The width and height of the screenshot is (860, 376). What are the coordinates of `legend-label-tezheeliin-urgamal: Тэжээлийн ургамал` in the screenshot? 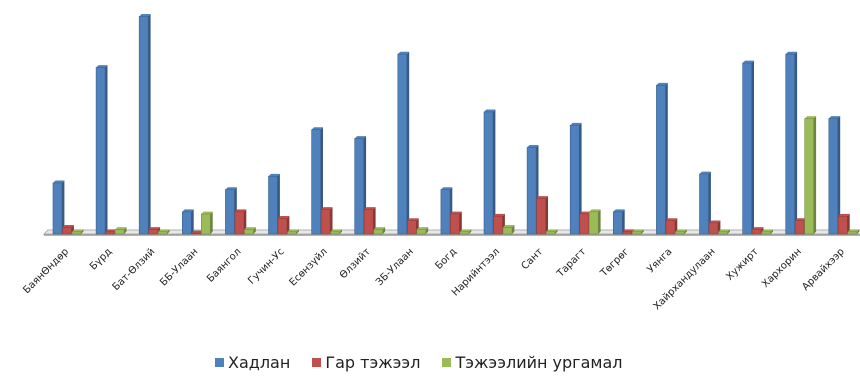 It's located at (539, 362).